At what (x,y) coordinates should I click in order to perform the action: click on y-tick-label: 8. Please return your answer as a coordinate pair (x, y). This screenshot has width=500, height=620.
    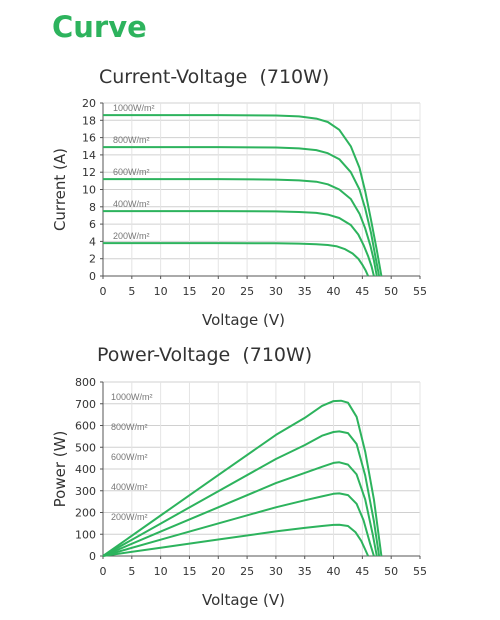
    Looking at the image, I should click on (92, 207).